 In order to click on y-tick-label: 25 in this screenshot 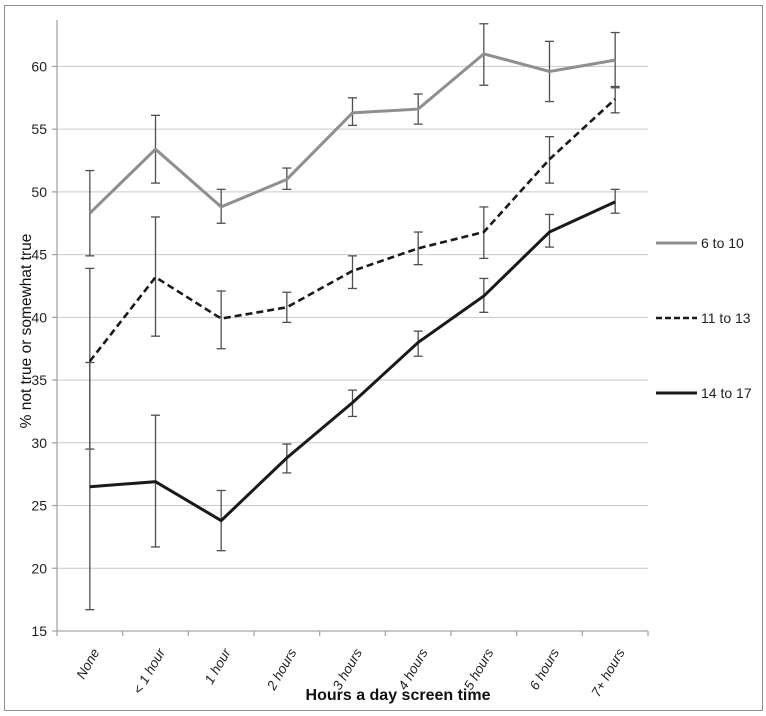, I will do `click(39, 506)`.